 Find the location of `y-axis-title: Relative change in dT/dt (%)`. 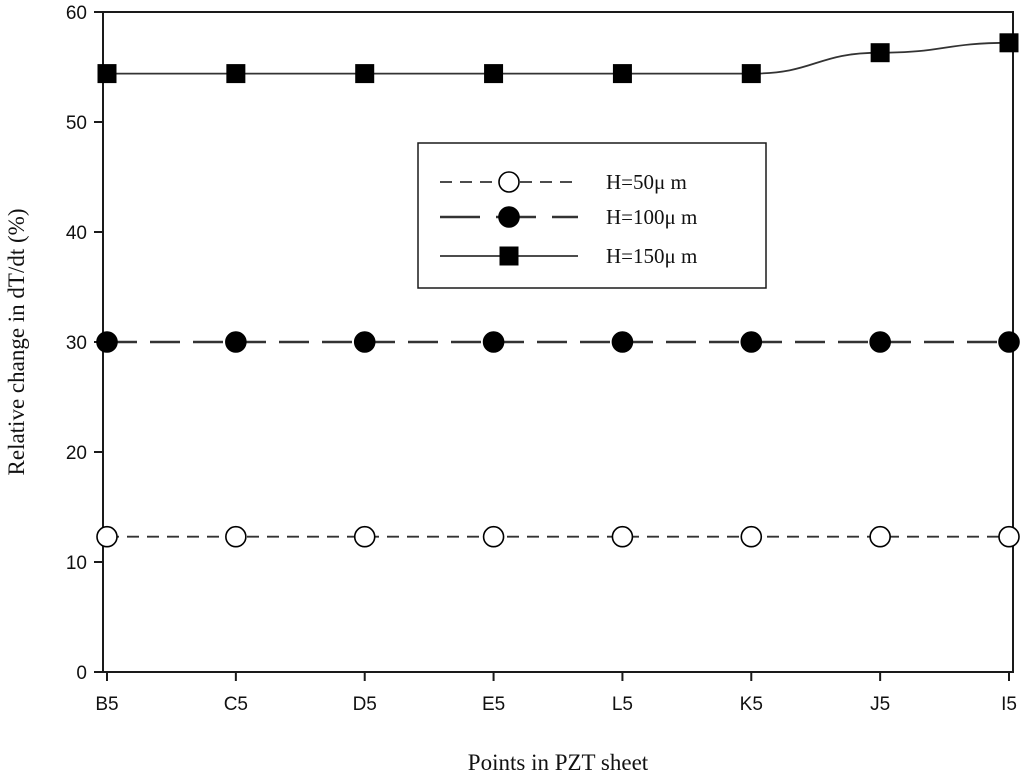

y-axis-title: Relative change in dT/dt (%) is located at coordinates (16, 342).